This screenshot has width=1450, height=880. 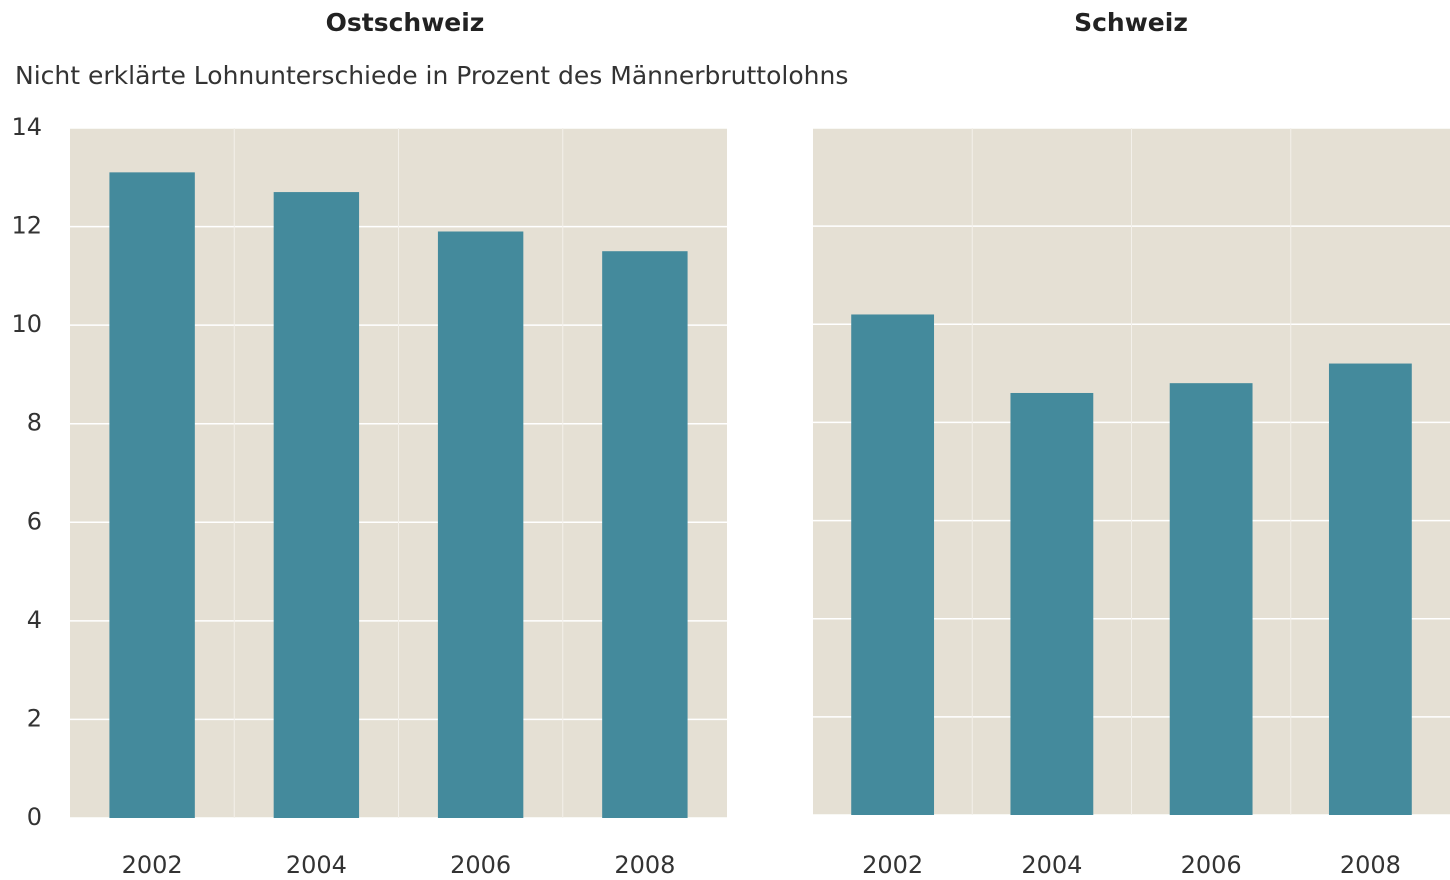 What do you see at coordinates (405, 22) in the screenshot?
I see `chart-title: Ostschweiz` at bounding box center [405, 22].